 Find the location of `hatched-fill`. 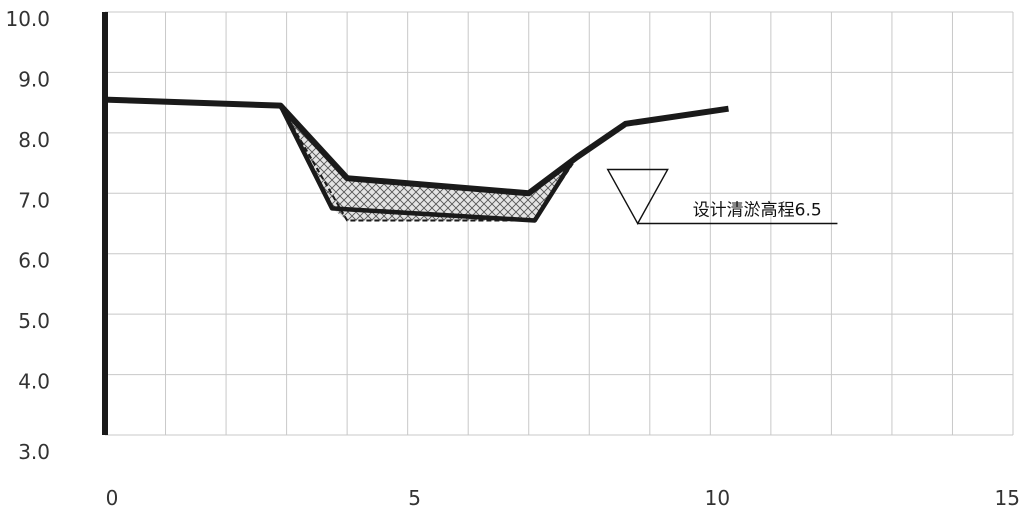

hatched-fill is located at coordinates (429, 163).